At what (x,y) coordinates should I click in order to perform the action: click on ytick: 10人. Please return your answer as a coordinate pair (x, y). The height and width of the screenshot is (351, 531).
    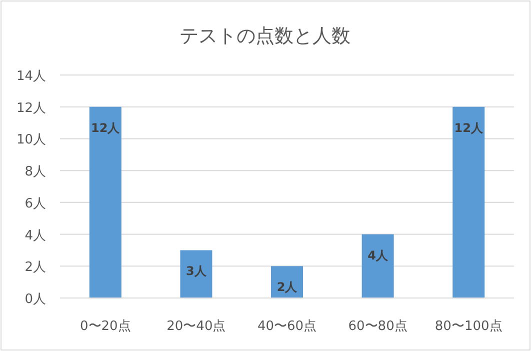
    Looking at the image, I should click on (31, 140).